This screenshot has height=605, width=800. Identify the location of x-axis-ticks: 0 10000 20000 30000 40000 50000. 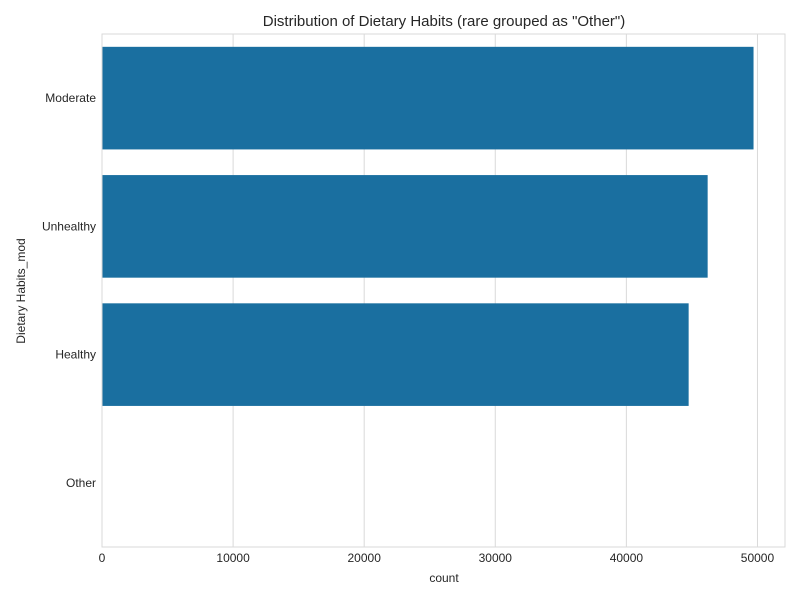
(437, 558).